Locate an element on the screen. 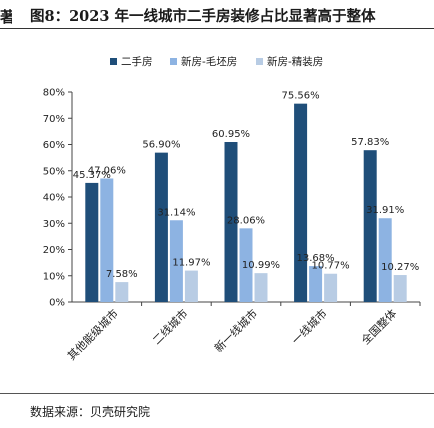 The height and width of the screenshot is (428, 434). y-tick-label: 80% is located at coordinates (54, 93).